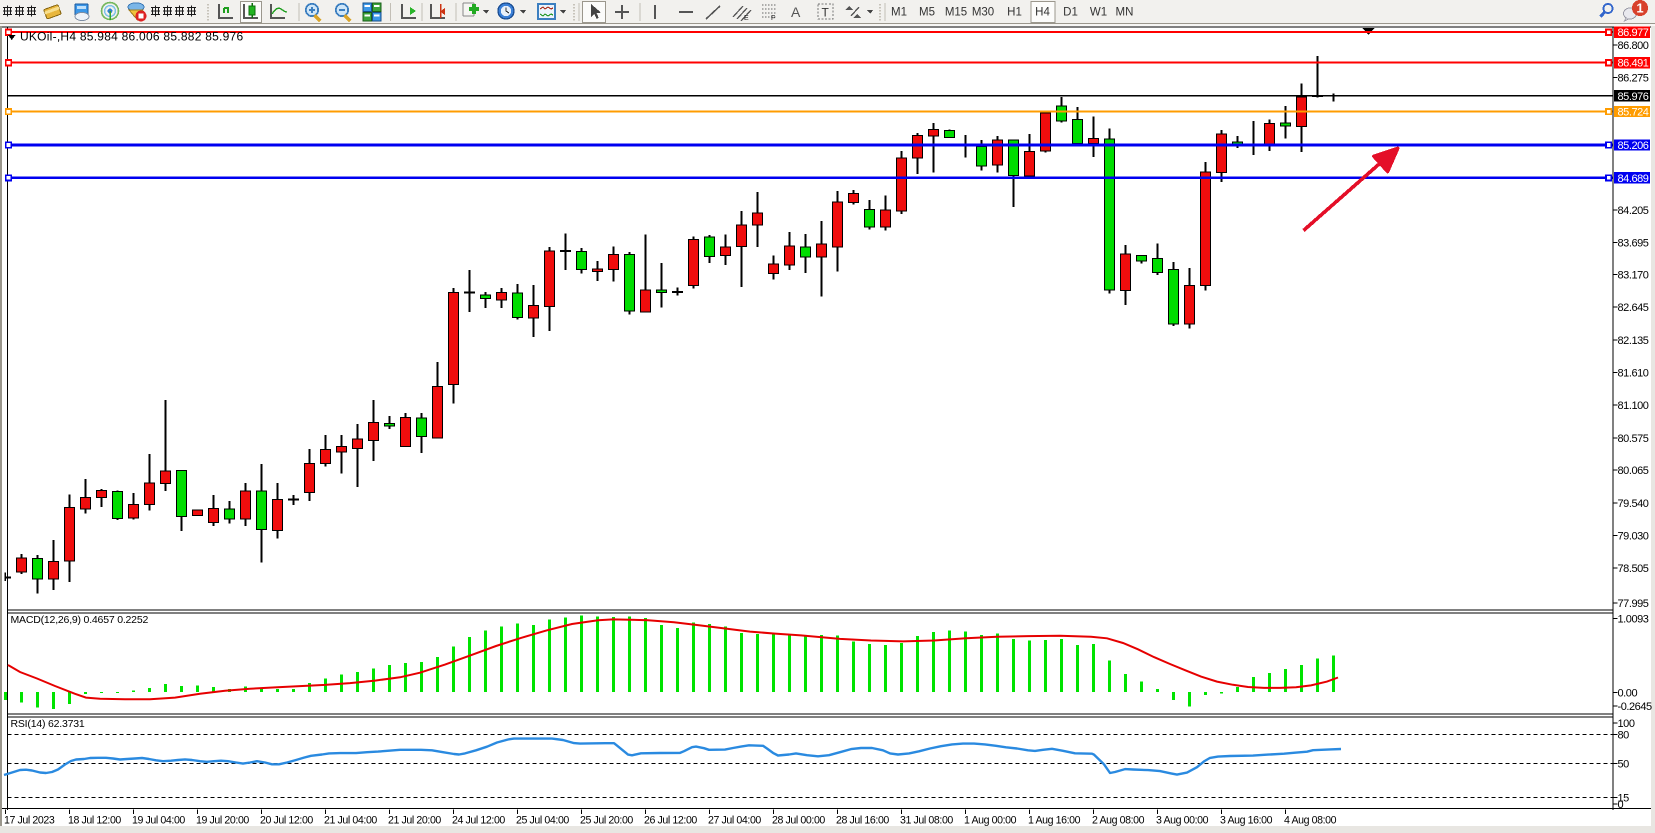 The width and height of the screenshot is (1655, 833). I want to click on svg-text: -0.2645, so click(1635, 707).